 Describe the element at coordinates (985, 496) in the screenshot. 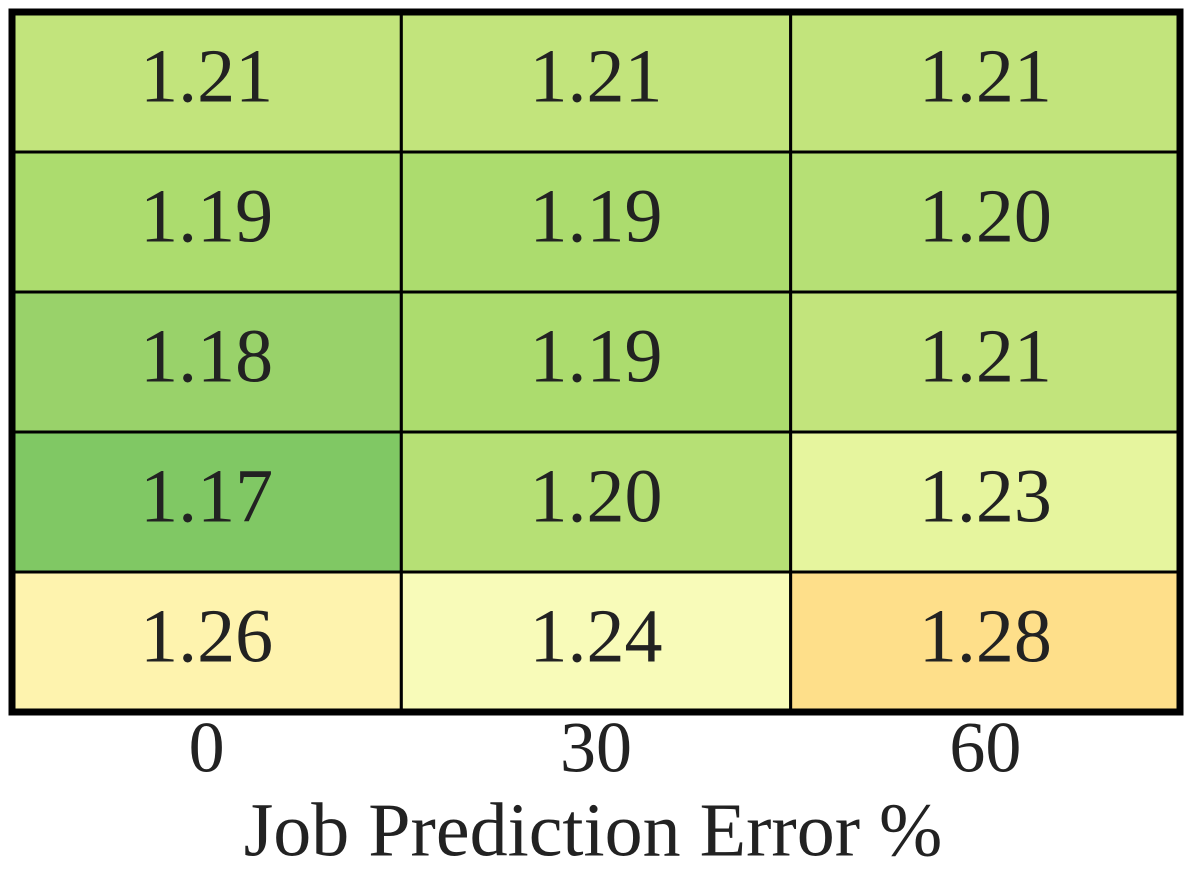

I see `cell-label: 1.23` at that location.